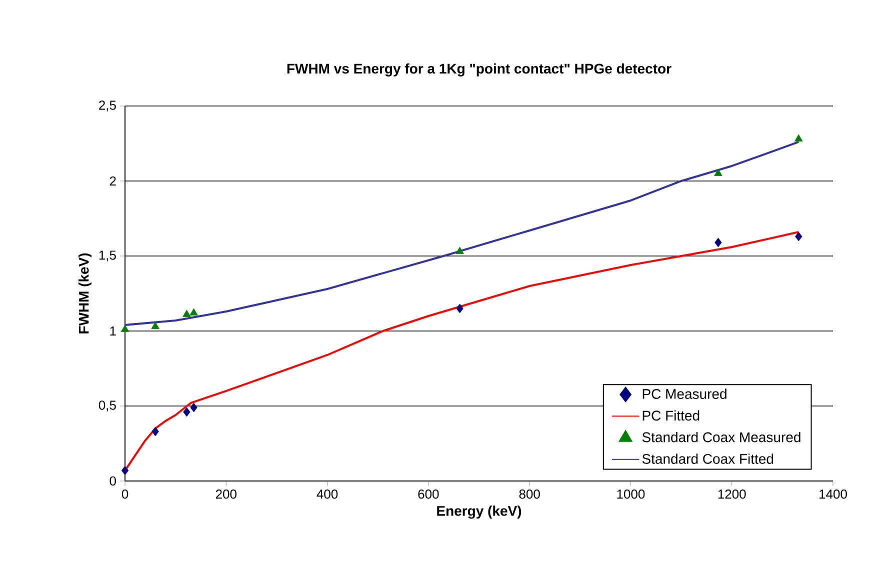 This screenshot has height=586, width=870. Describe the element at coordinates (113, 331) in the screenshot. I see `y-tick-label: 1` at that location.